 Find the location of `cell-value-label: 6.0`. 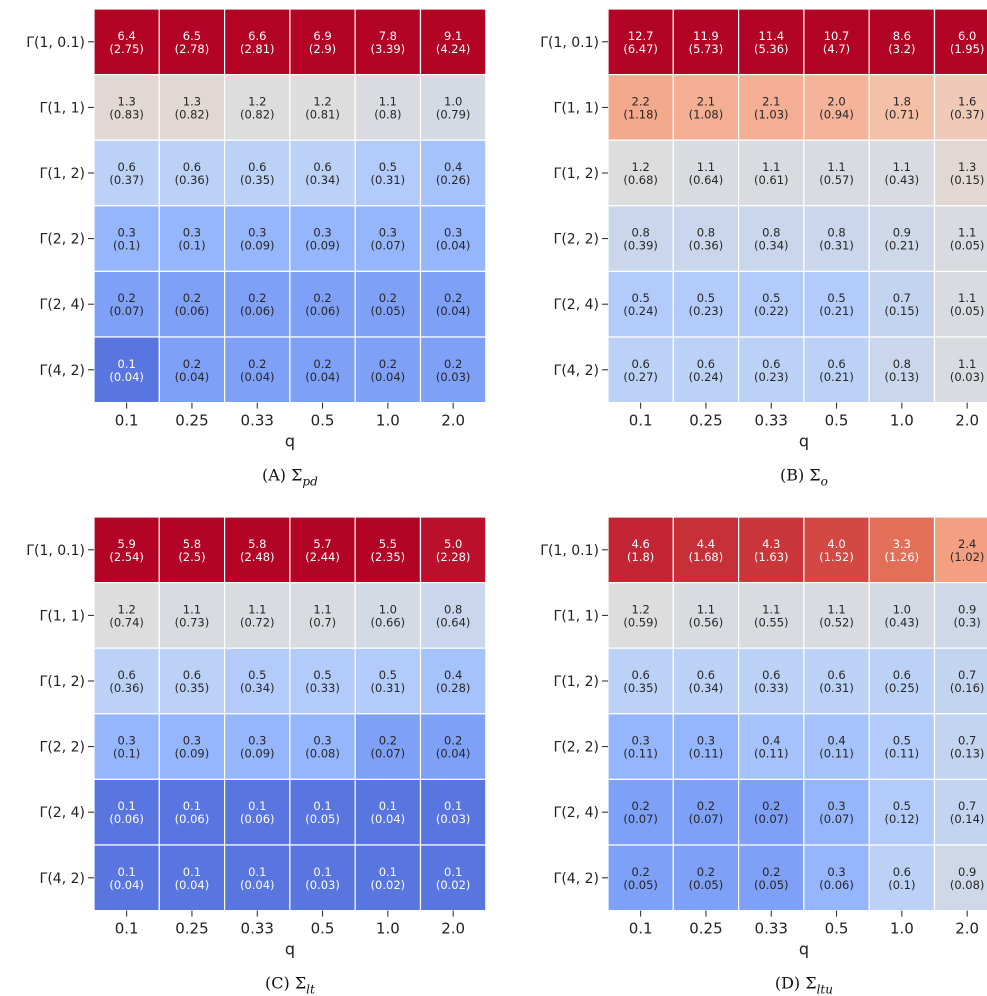

cell-value-label: 6.0 is located at coordinates (967, 36).